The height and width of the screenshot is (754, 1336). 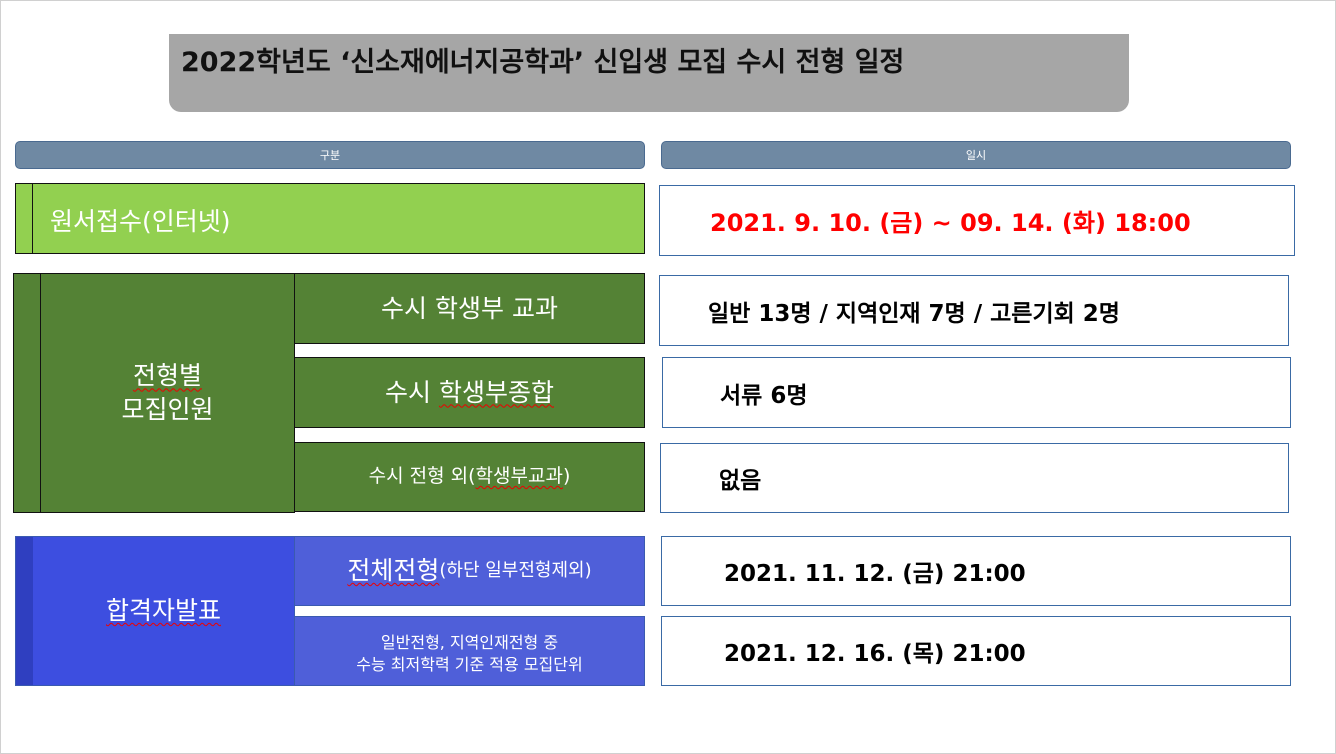 What do you see at coordinates (515, 570) in the screenshot?
I see `label-sub: (하단 일부전형제외)` at bounding box center [515, 570].